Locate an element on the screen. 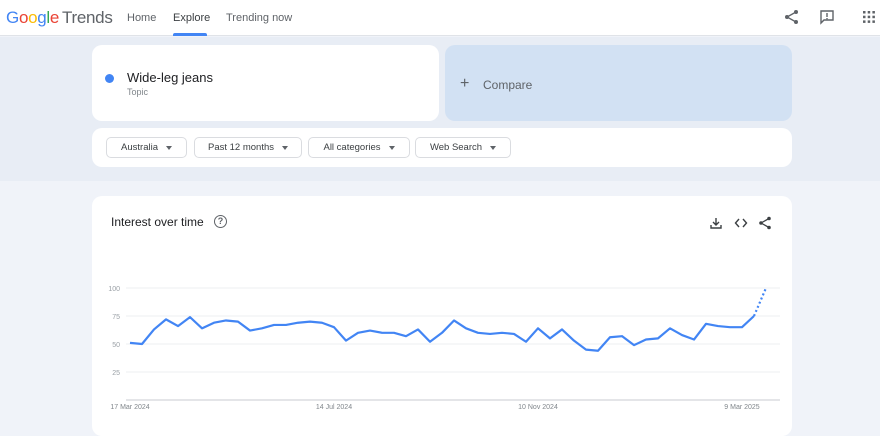  series-line is located at coordinates (442, 333).